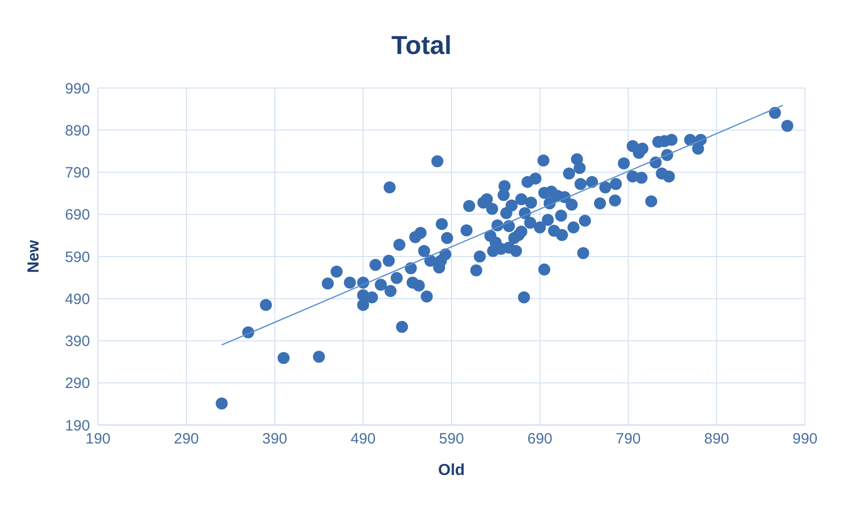 The image size is (843, 513). Describe the element at coordinates (77, 173) in the screenshot. I see `y-tick-label: 790` at that location.